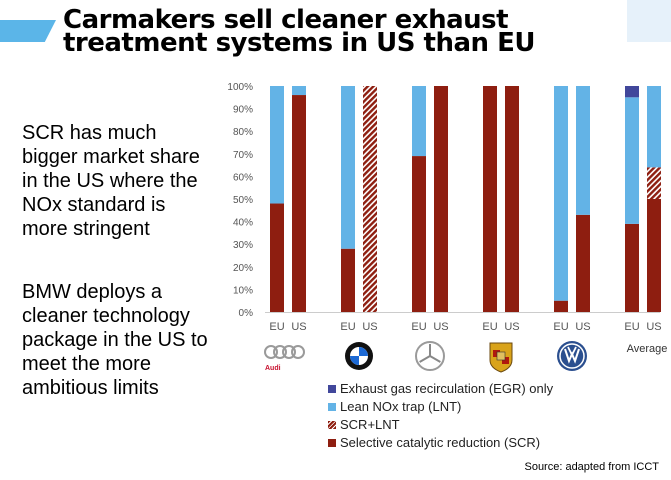  I want to click on bullet-line: bigger market share, so click(111, 157).